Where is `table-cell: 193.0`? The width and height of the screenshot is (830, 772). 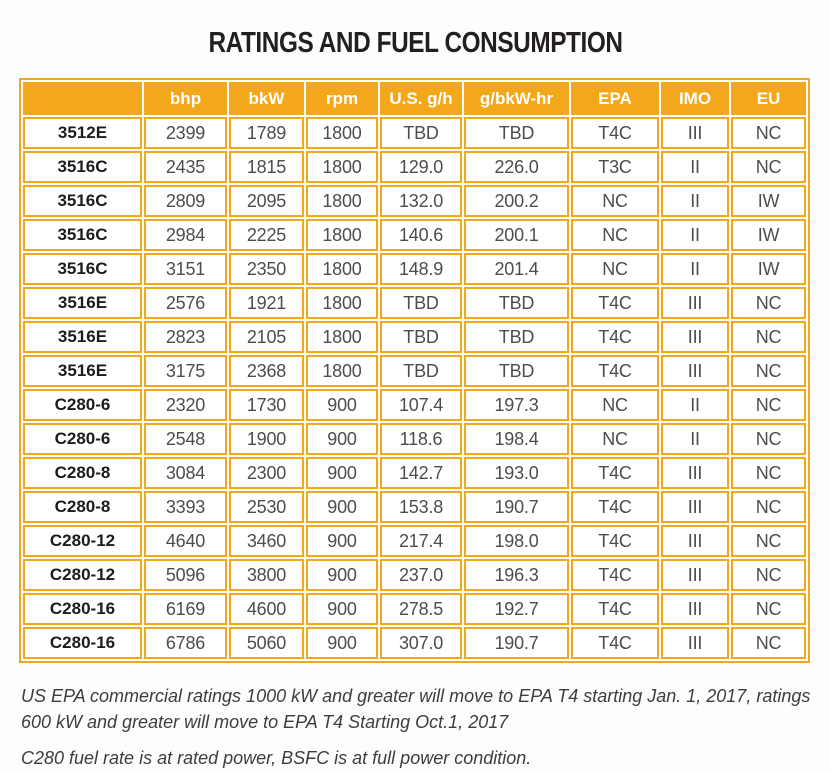 table-cell: 193.0 is located at coordinates (516, 473).